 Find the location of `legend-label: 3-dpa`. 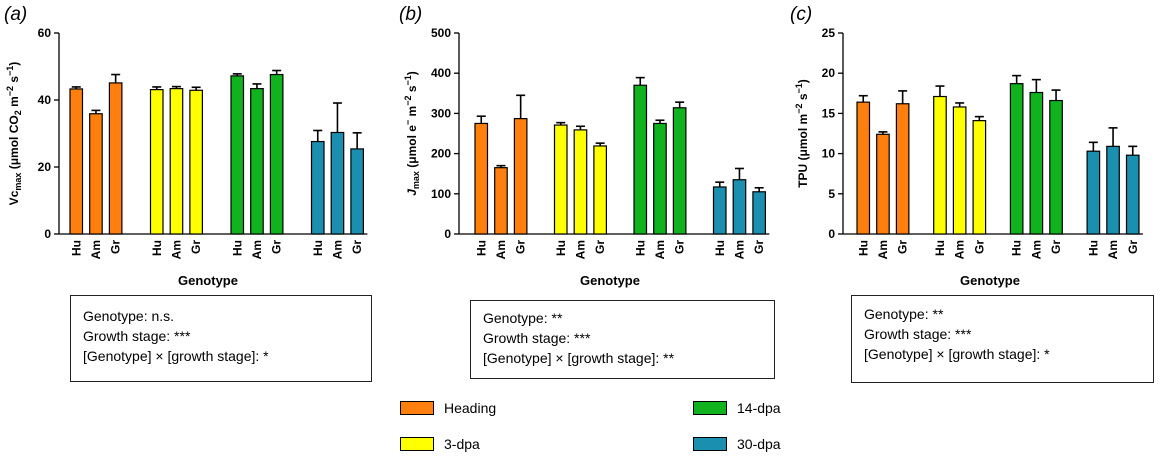

legend-label: 3-dpa is located at coordinates (462, 444).